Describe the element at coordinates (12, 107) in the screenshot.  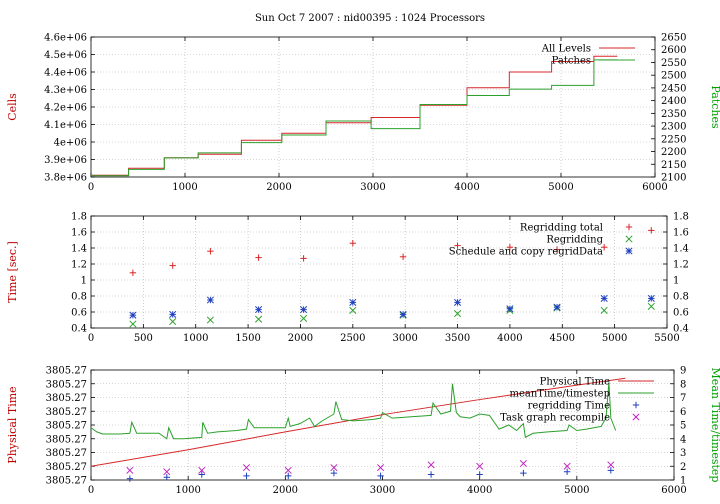
I see `y-axis-label: Cells` at that location.